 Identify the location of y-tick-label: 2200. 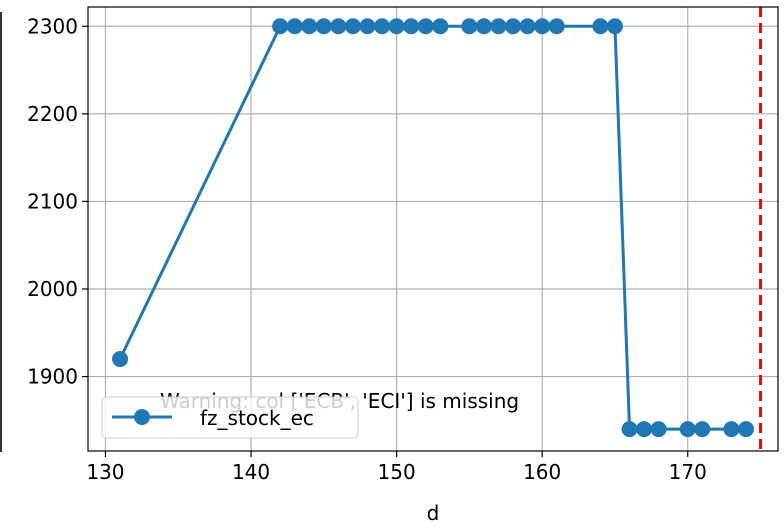
(52, 114).